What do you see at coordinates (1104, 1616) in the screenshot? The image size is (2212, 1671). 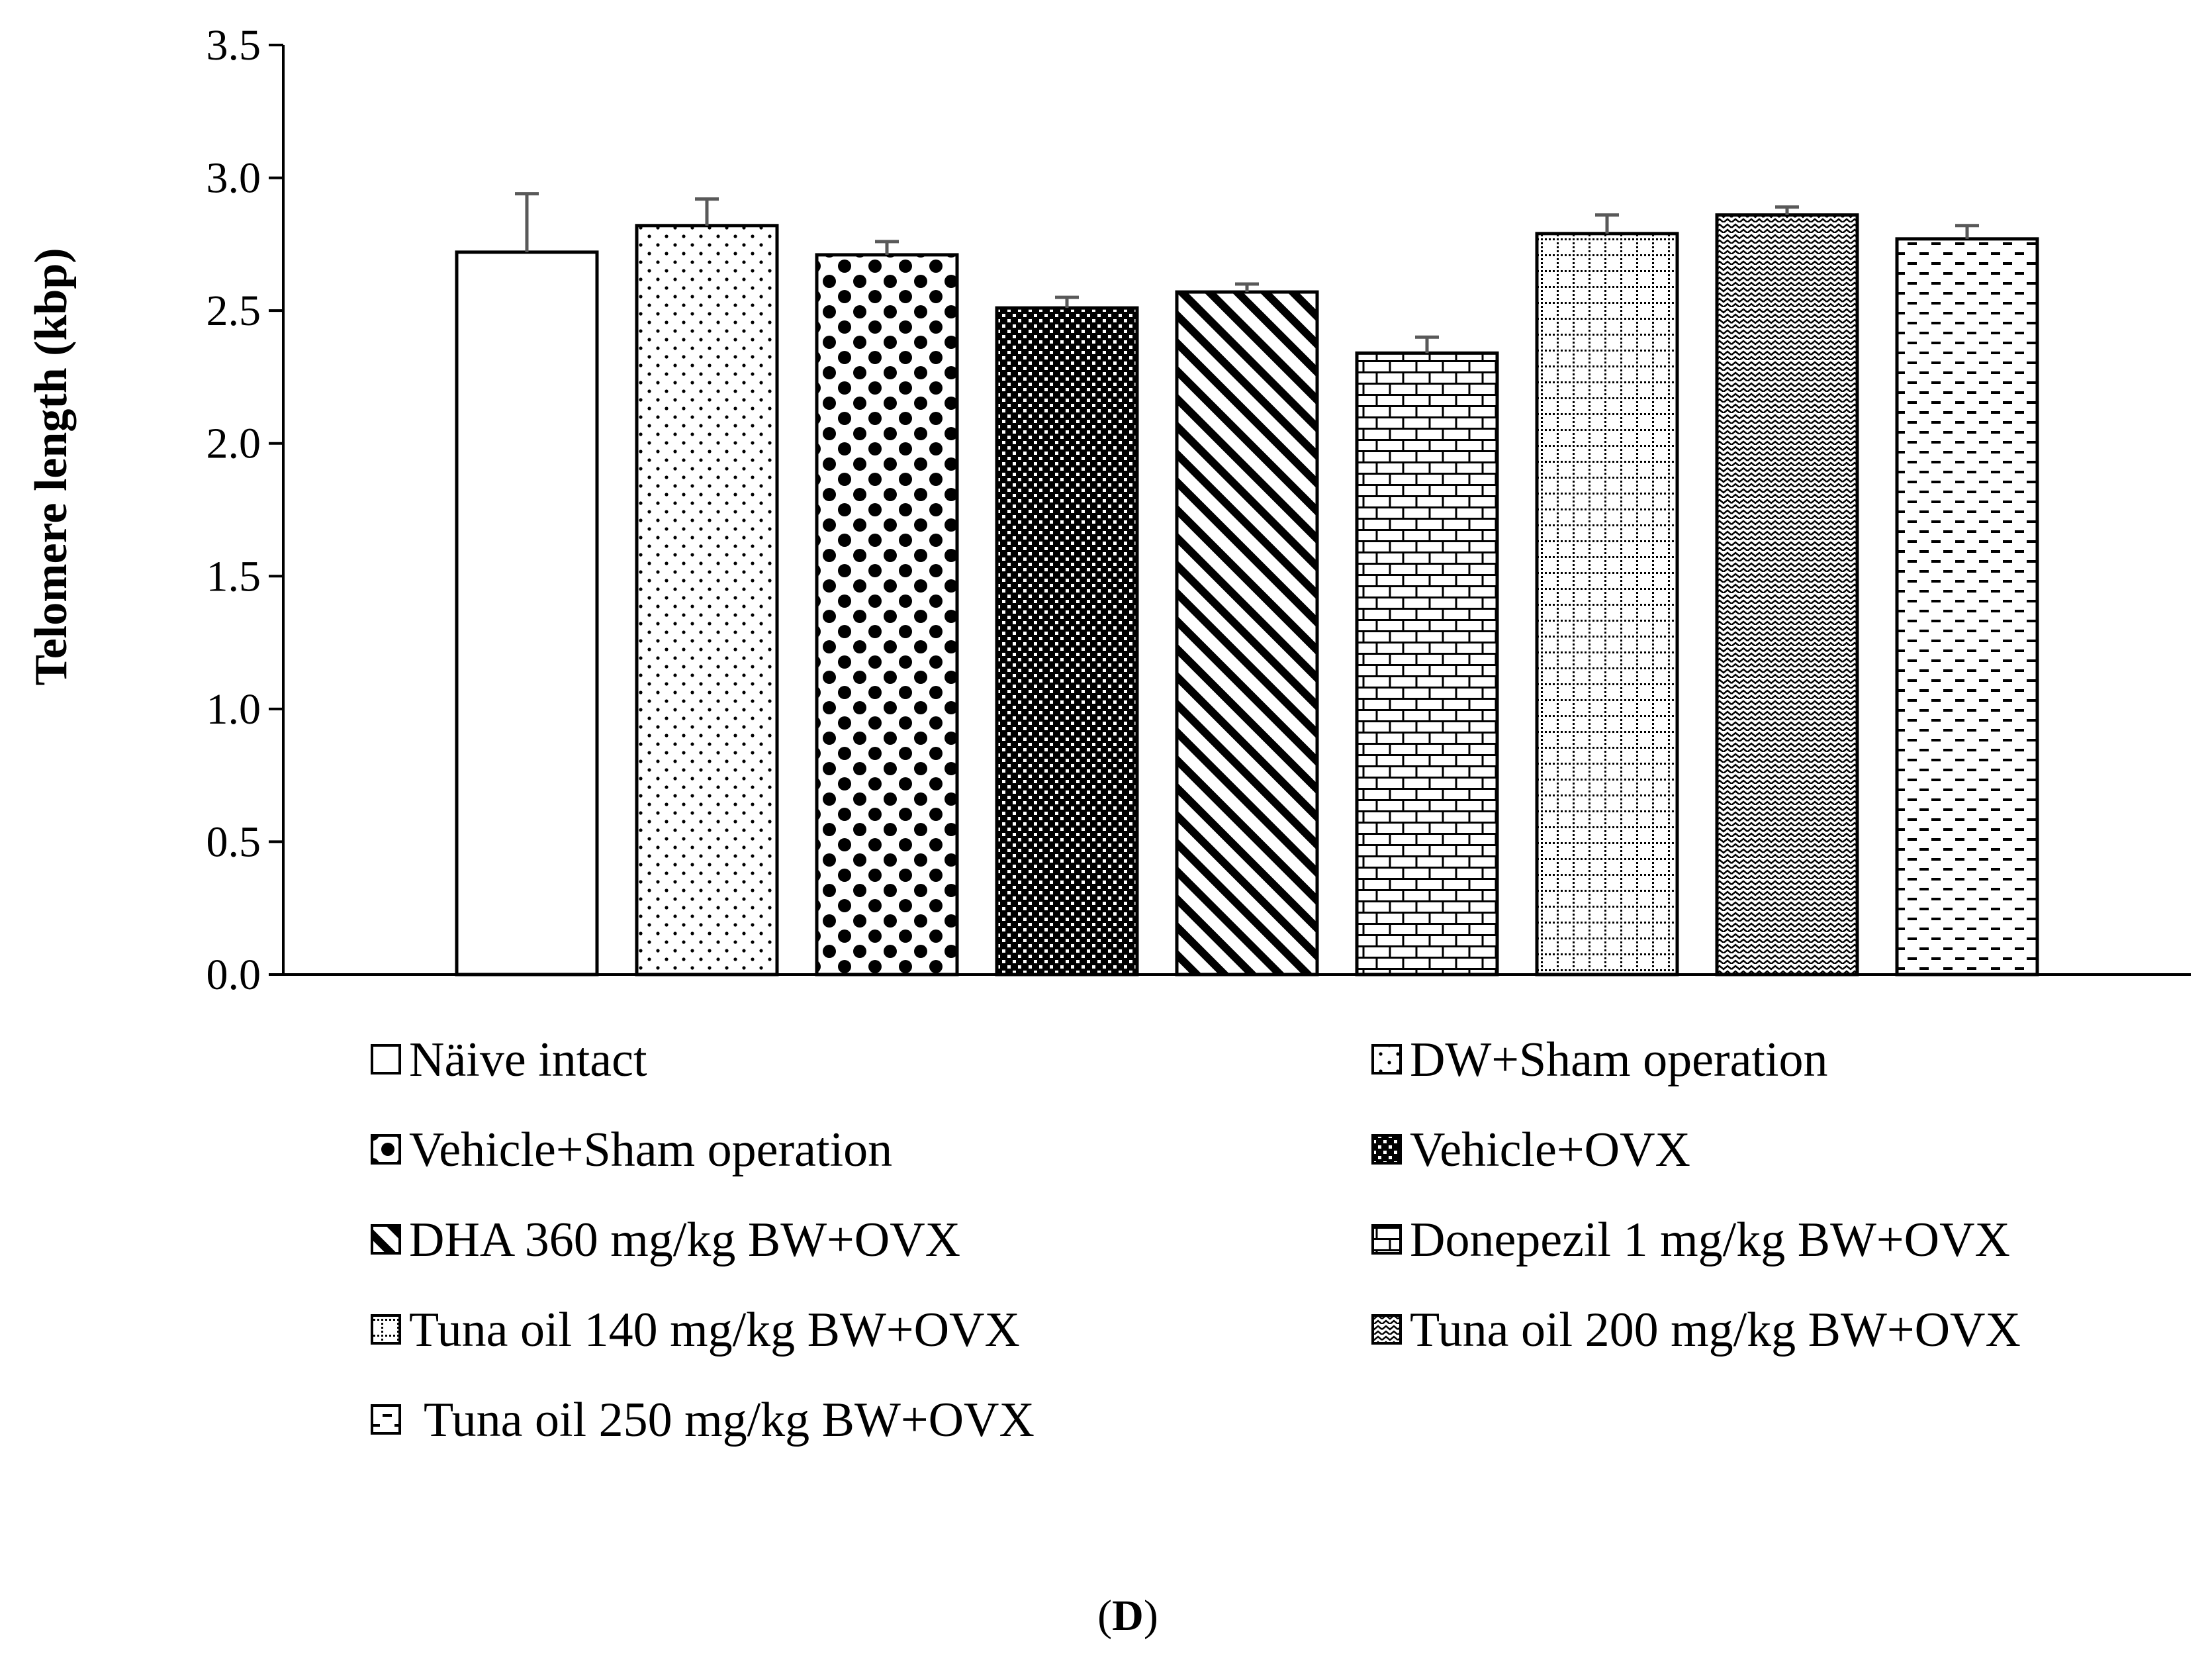 I see `panel-label-open: (` at bounding box center [1104, 1616].